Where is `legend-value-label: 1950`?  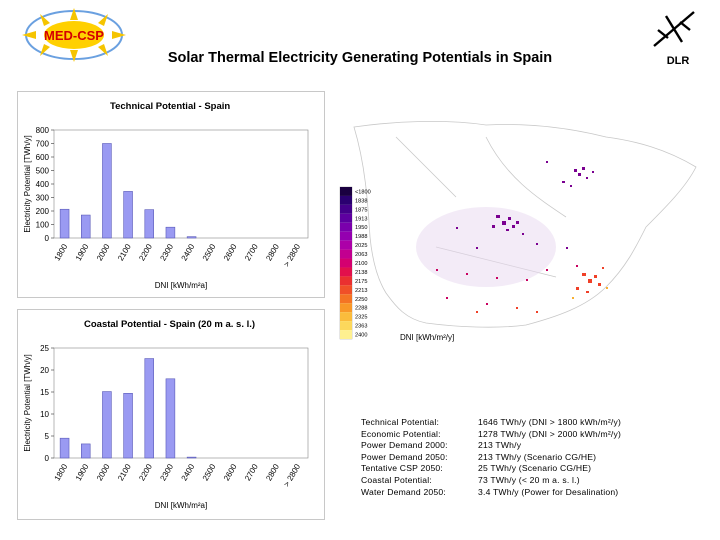
legend-value-label: 1950 is located at coordinates (361, 228).